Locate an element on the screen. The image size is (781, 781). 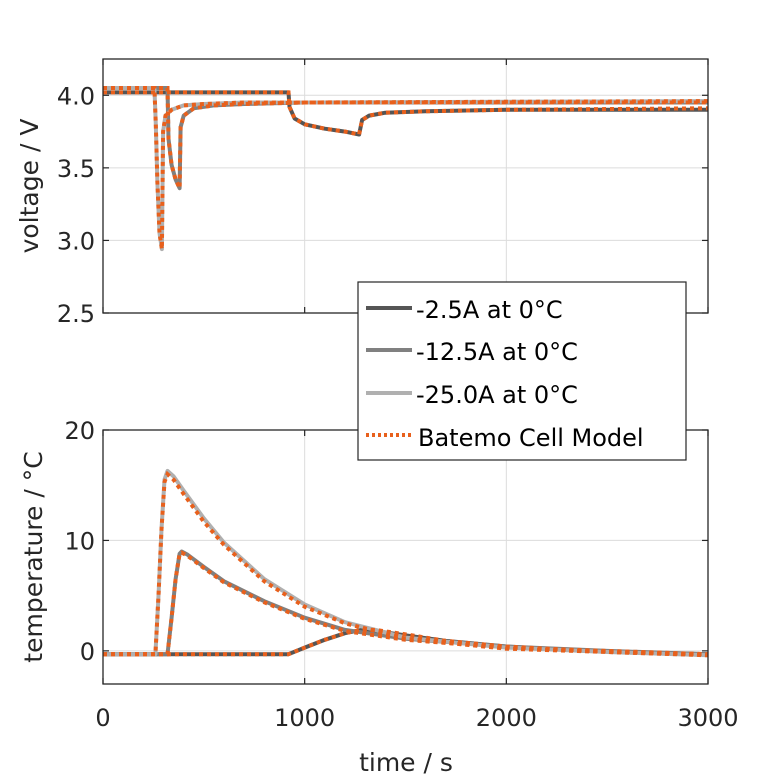
voltage-ytick-label: 4.0 is located at coordinates (76, 96).